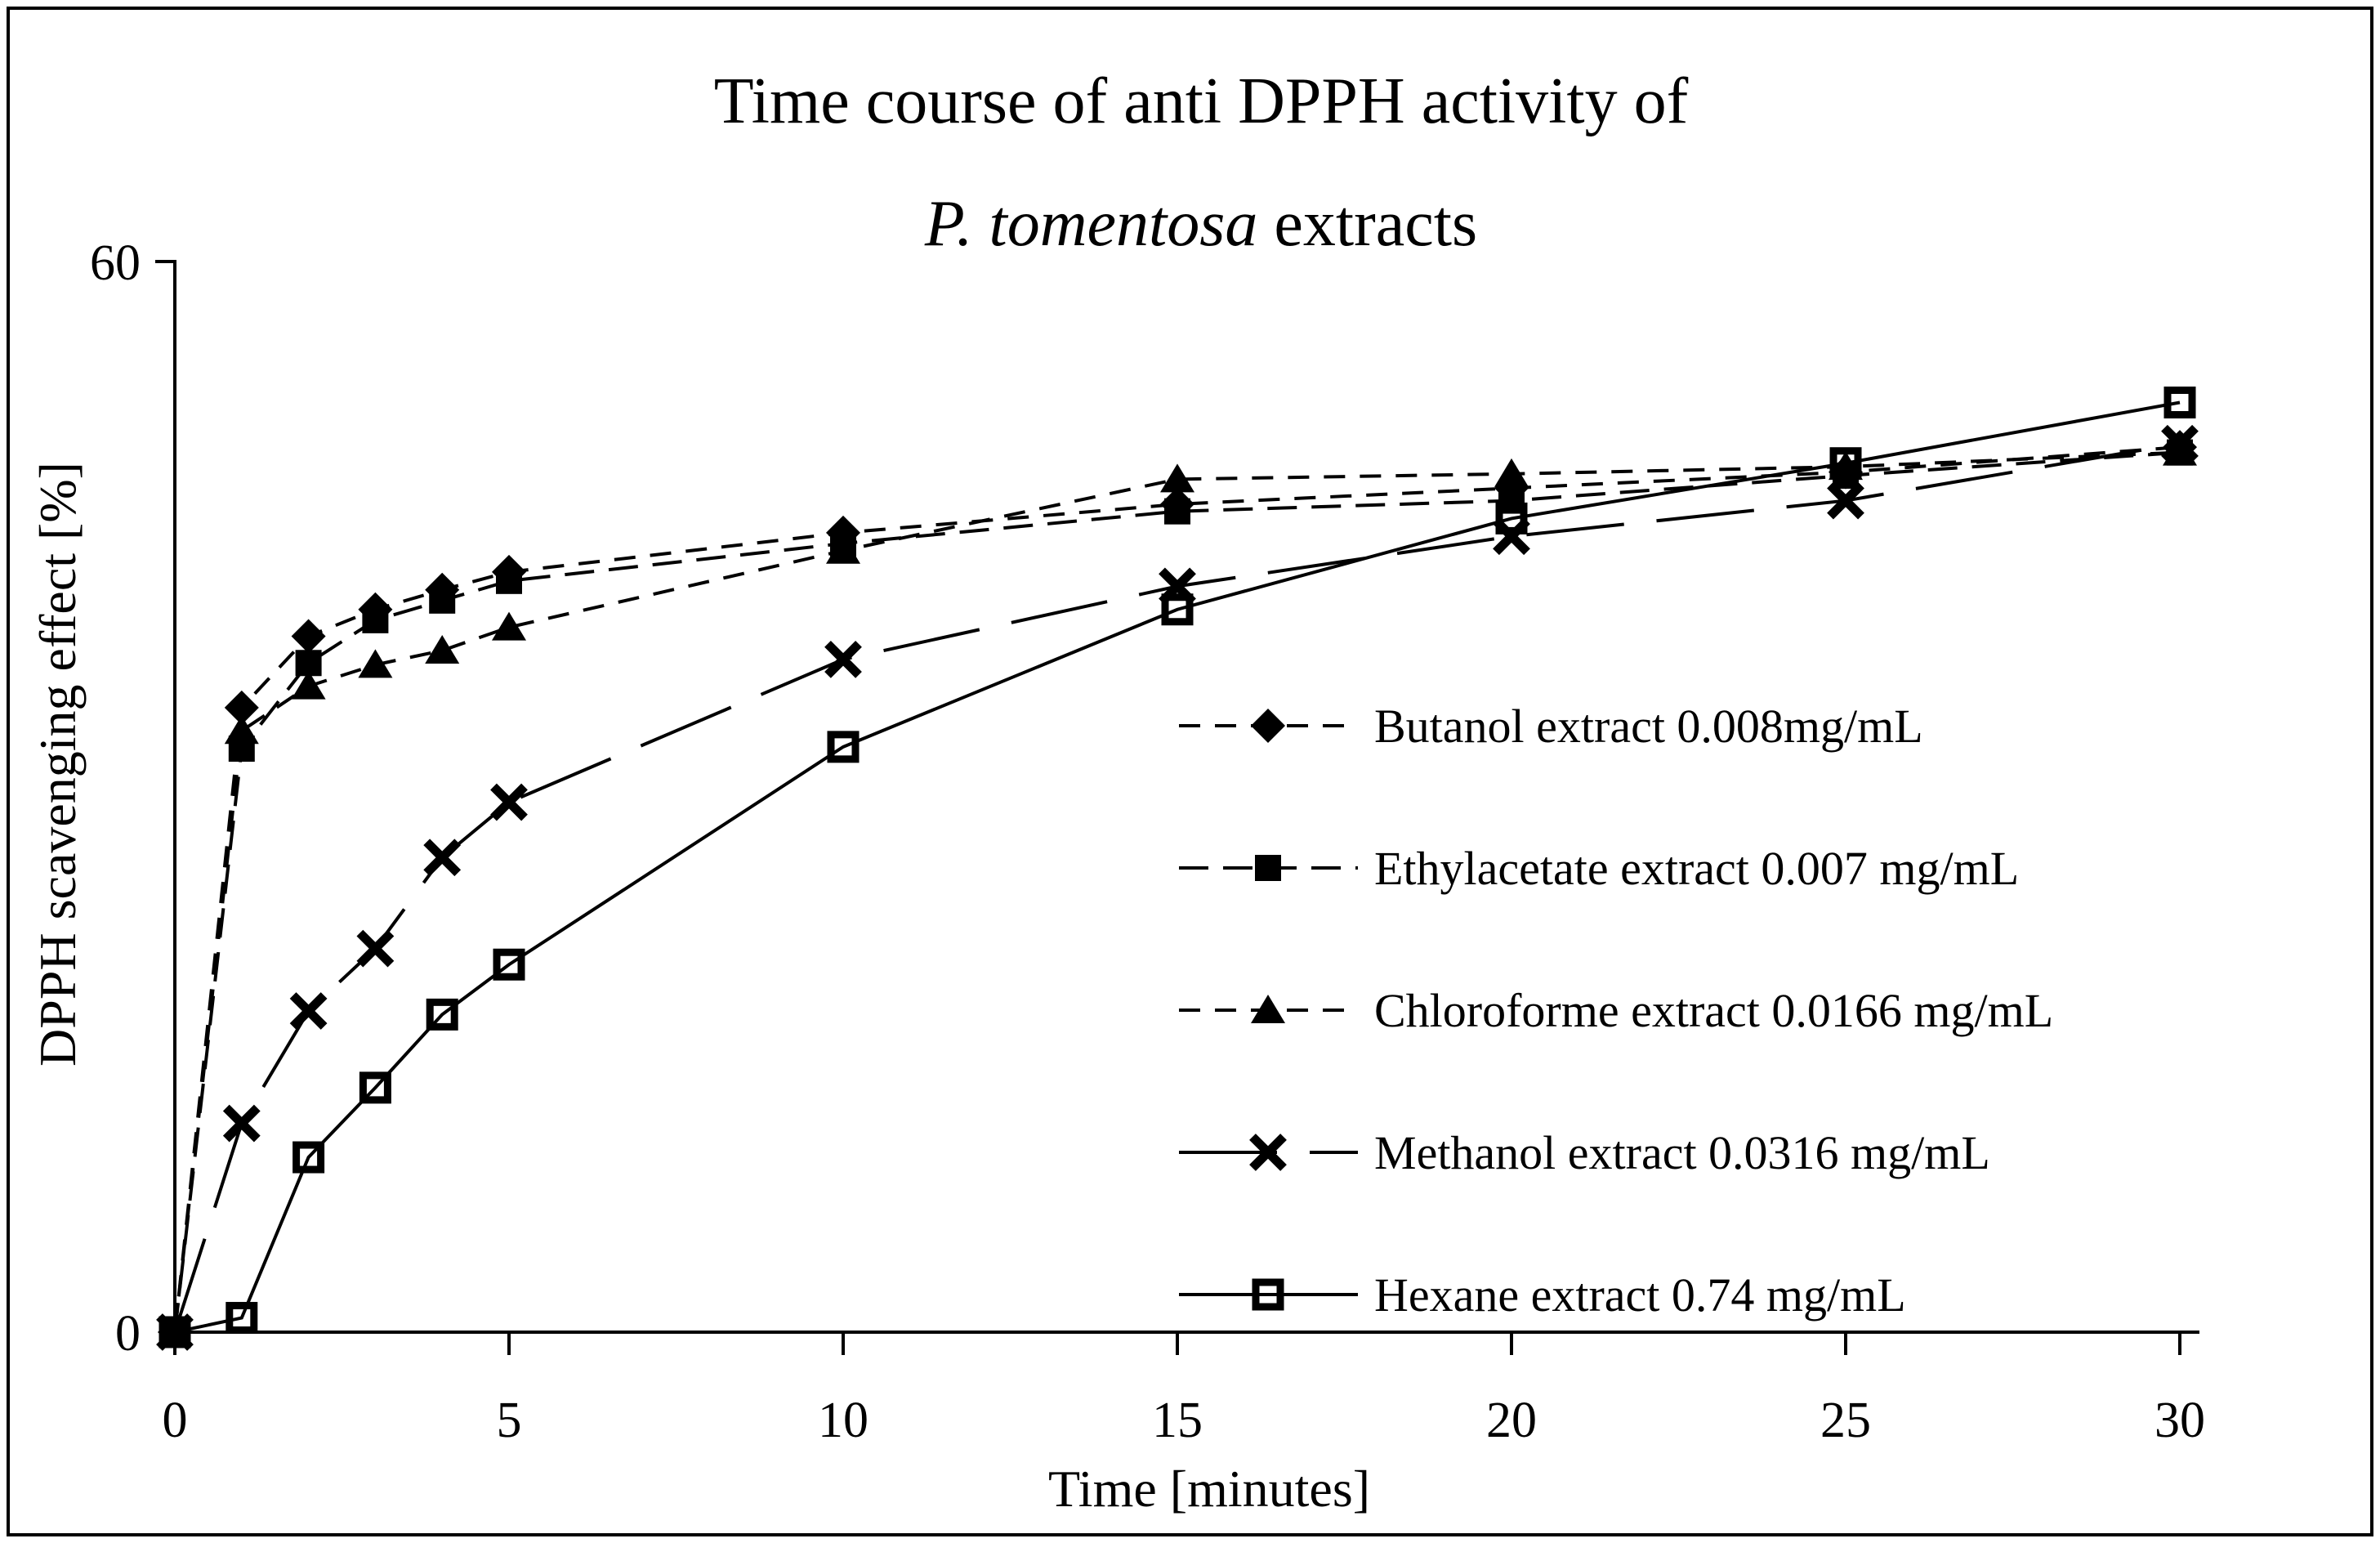 Image resolution: width=2380 pixels, height=1543 pixels. Describe the element at coordinates (1375, 224) in the screenshot. I see `chart-title-line2-rest: extracts` at that location.